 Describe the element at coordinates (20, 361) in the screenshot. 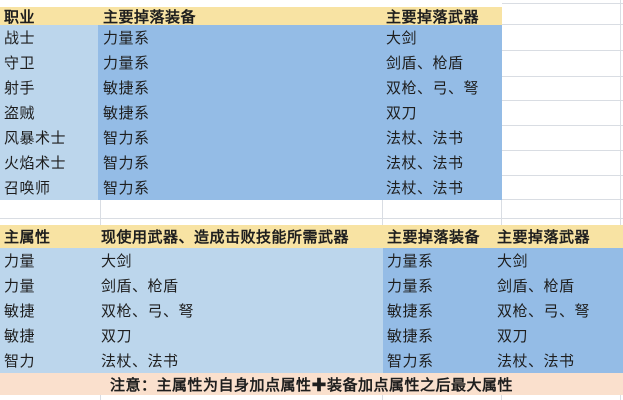

I see `data-cell: 智力` at that location.